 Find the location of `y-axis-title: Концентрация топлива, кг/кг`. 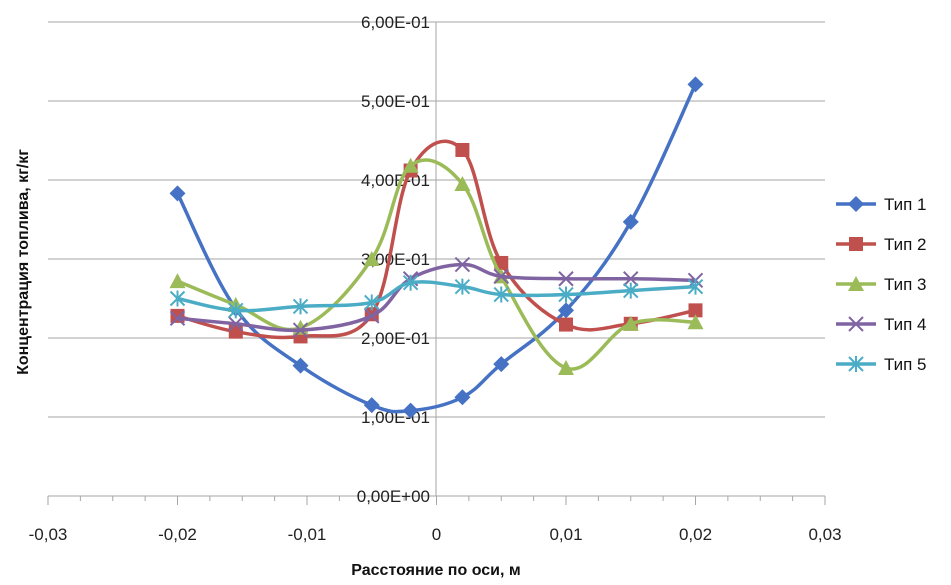

y-axis-title: Концентрация топлива, кг/кг is located at coordinates (23, 262).